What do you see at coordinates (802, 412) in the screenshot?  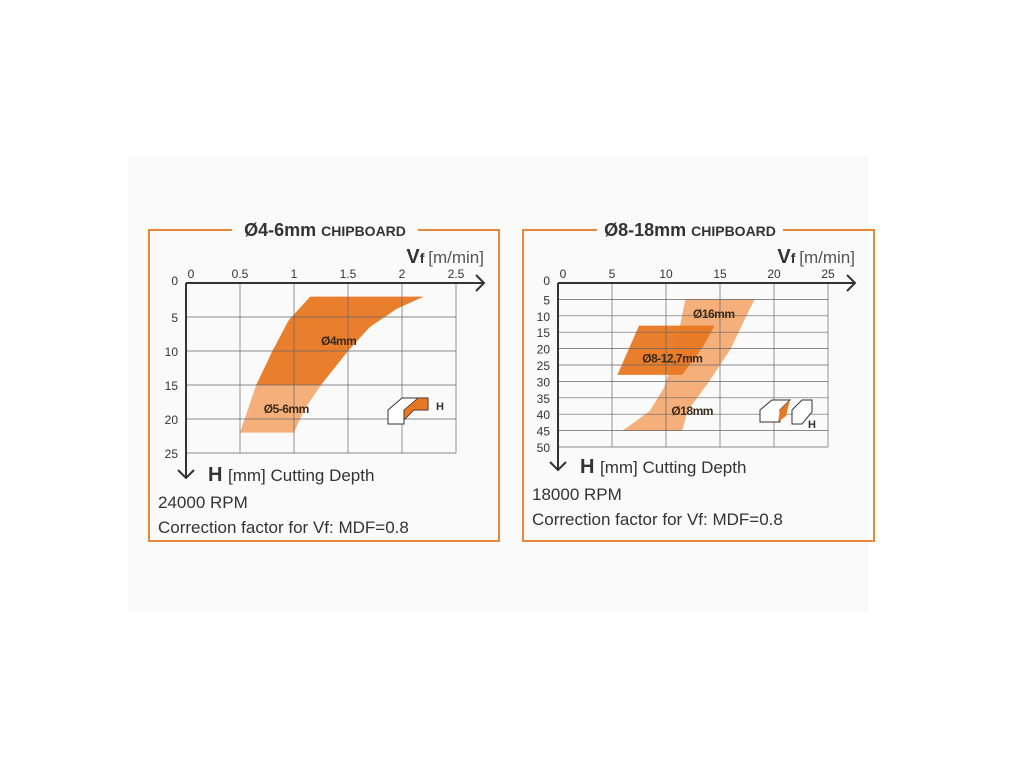 I see `block-right` at bounding box center [802, 412].